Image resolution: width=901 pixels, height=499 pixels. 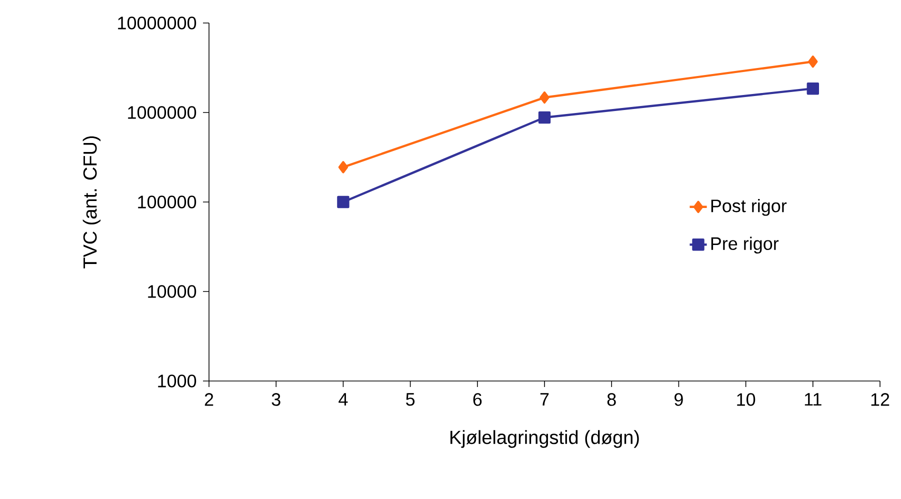 What do you see at coordinates (162, 112) in the screenshot?
I see `y-tick-label: 1000000` at bounding box center [162, 112].